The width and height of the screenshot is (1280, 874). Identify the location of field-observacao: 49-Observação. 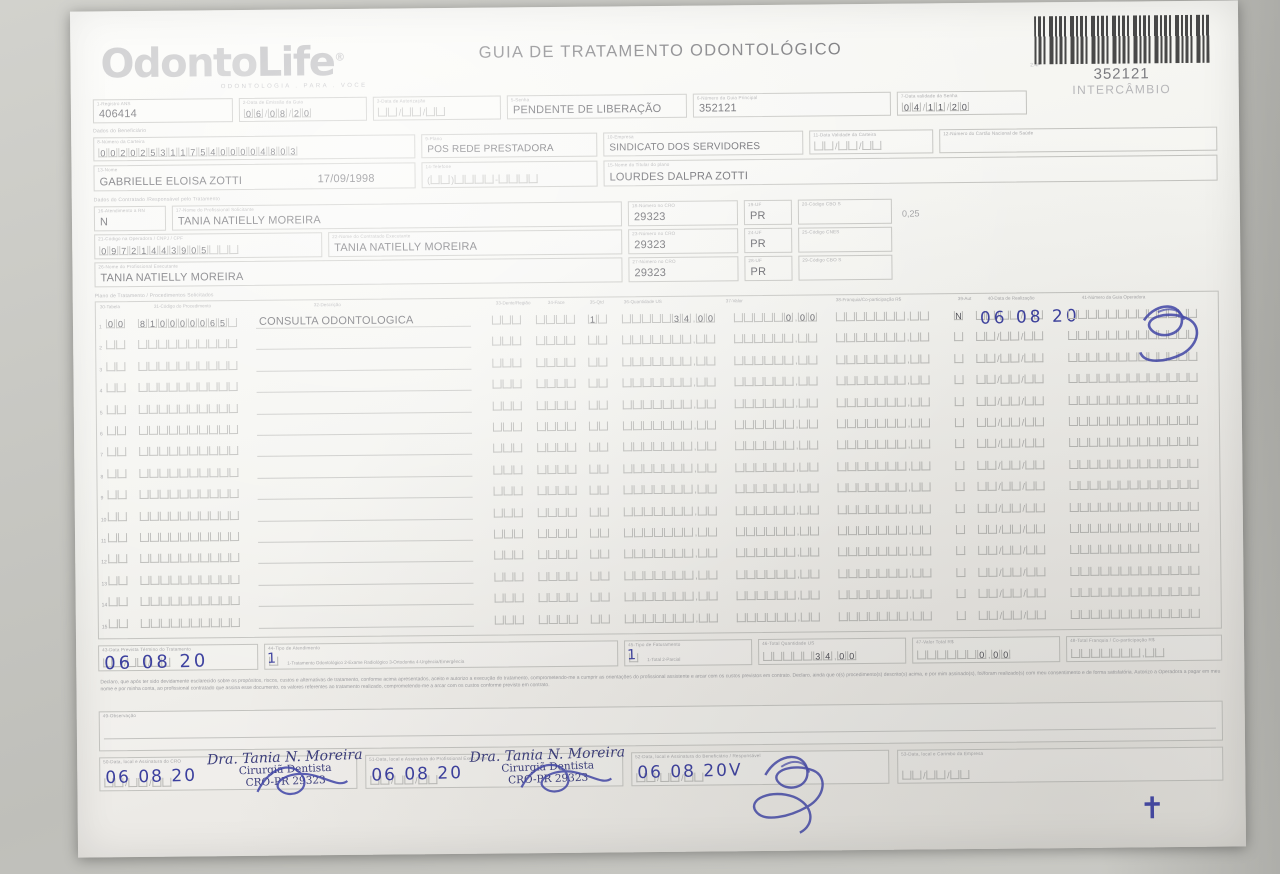
(661, 726).